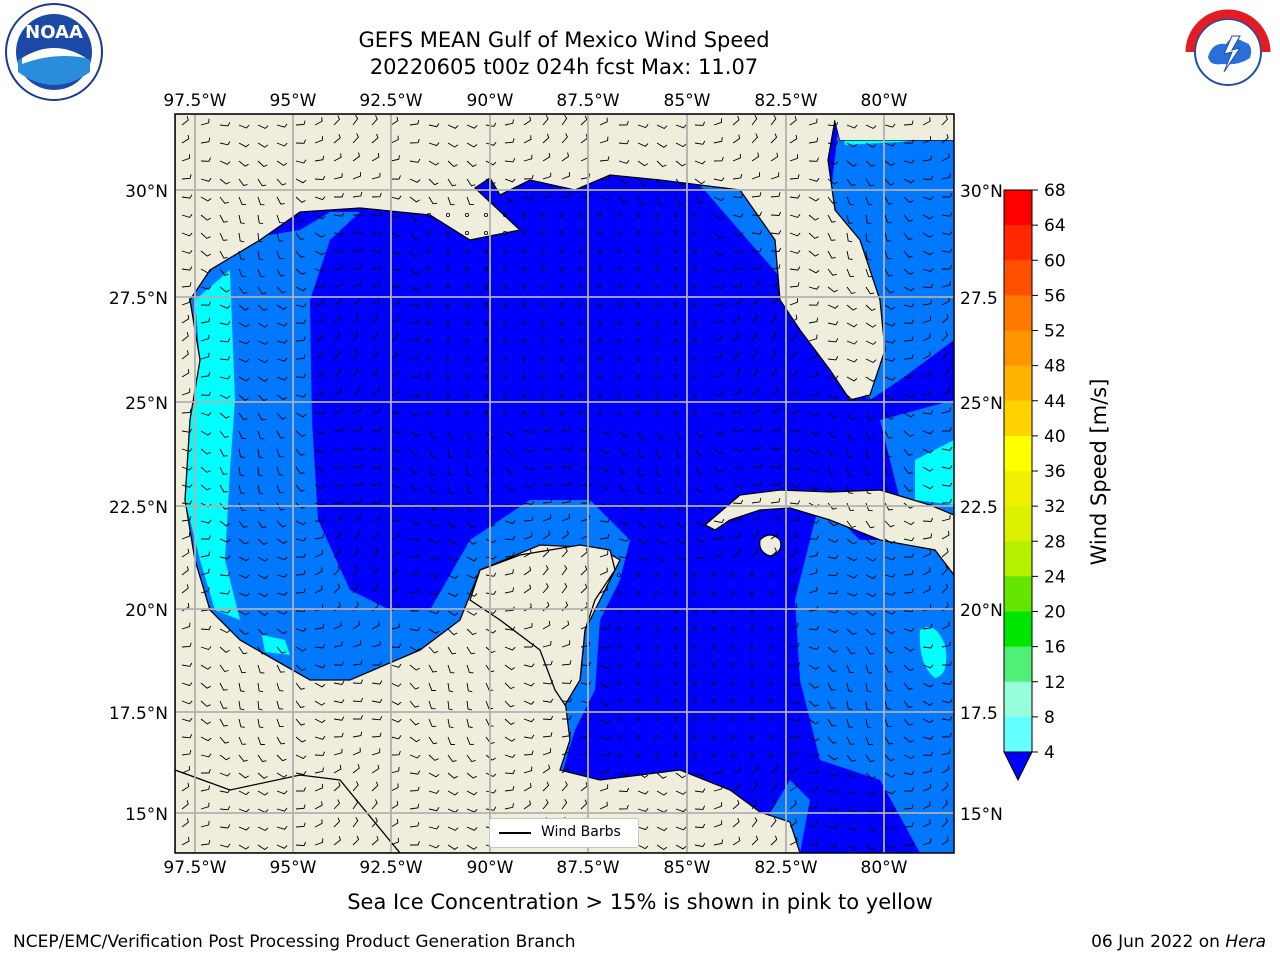  I want to click on lon-label-bottom: 80°W, so click(884, 868).